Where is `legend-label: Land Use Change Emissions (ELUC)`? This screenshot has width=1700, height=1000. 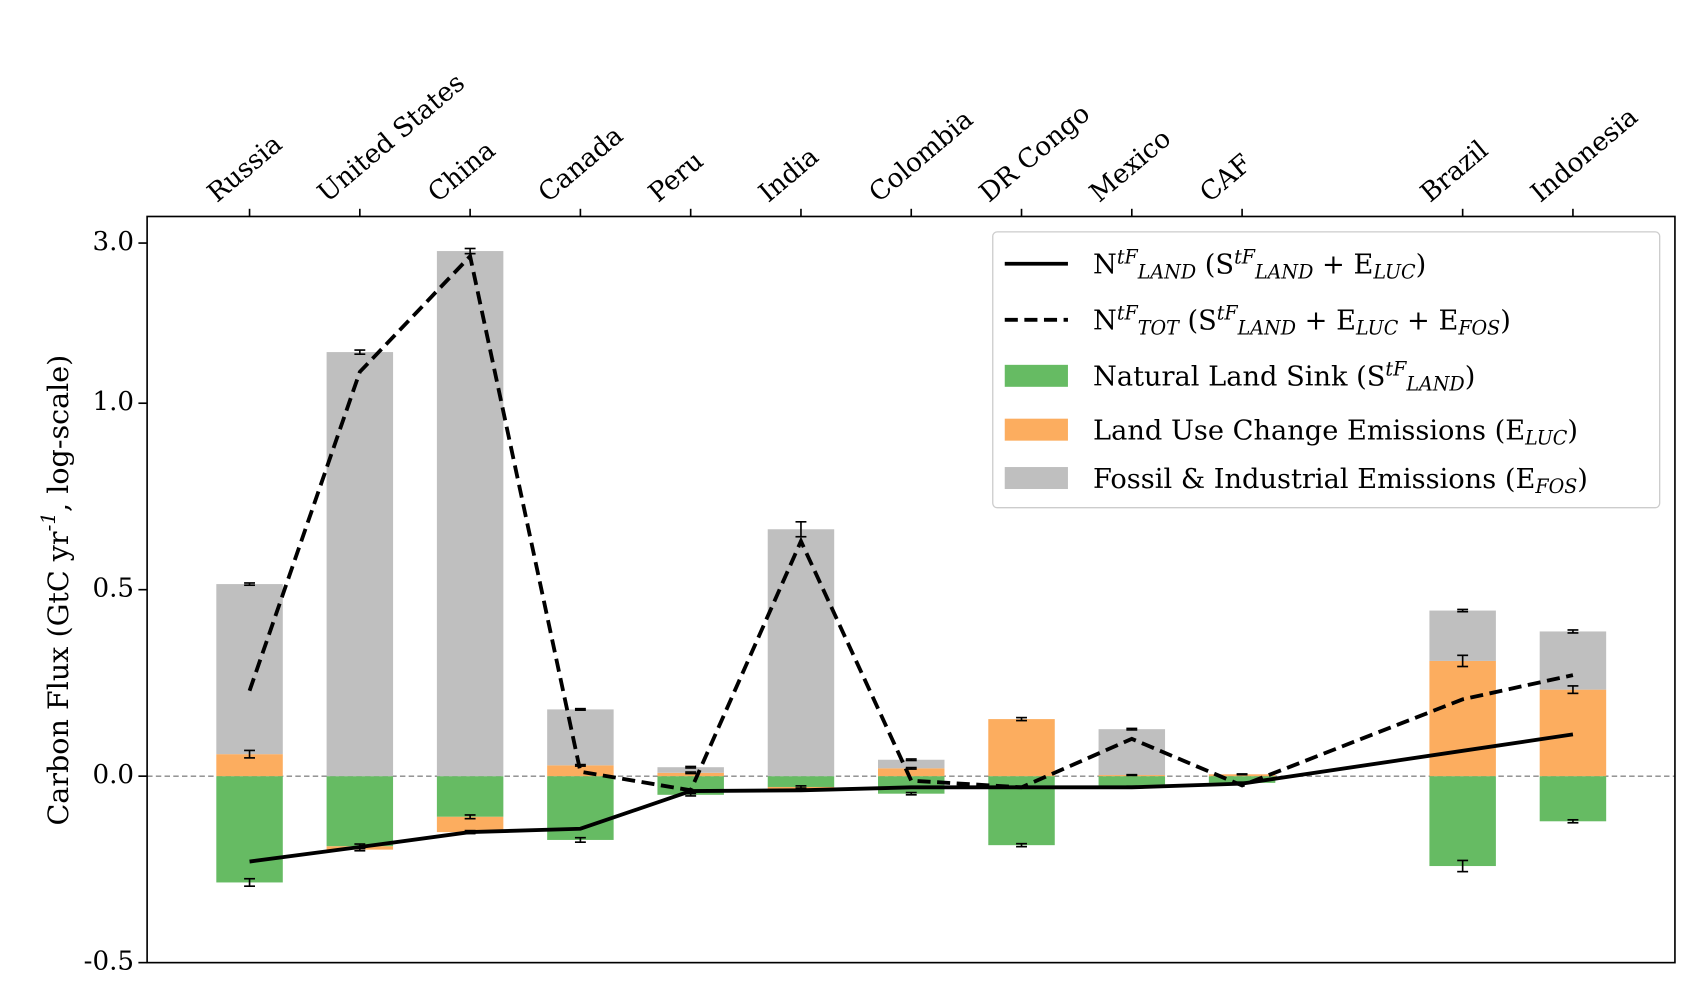 legend-label: Land Use Change Emissions (ELUC) is located at coordinates (1335, 432).